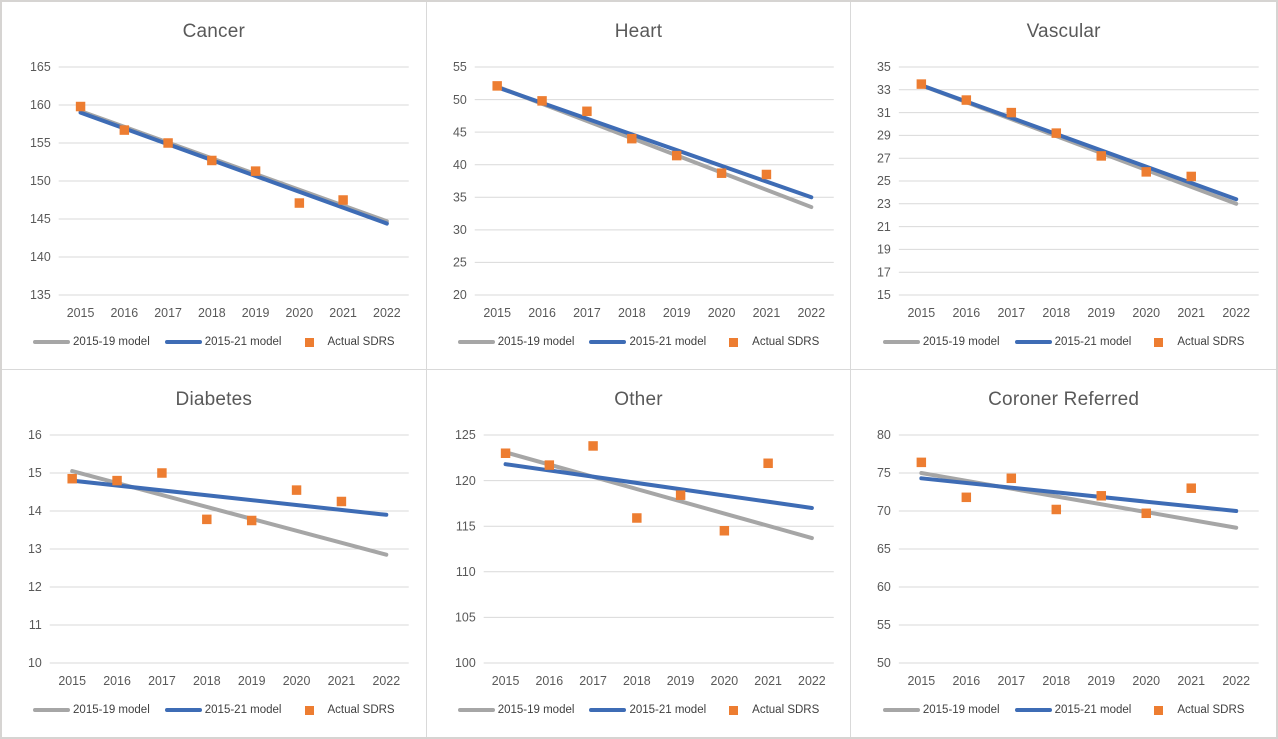 This screenshot has width=1278, height=739. Describe the element at coordinates (35, 587) in the screenshot. I see `y-axis-tick-label: 12` at that location.